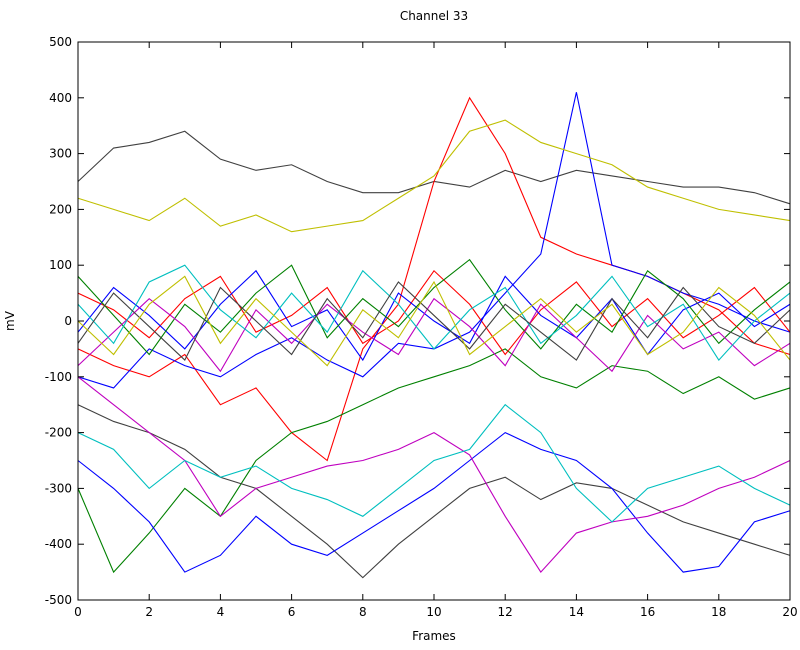  What do you see at coordinates (58, 377) in the screenshot?
I see `y-tick-label: -100` at bounding box center [58, 377].